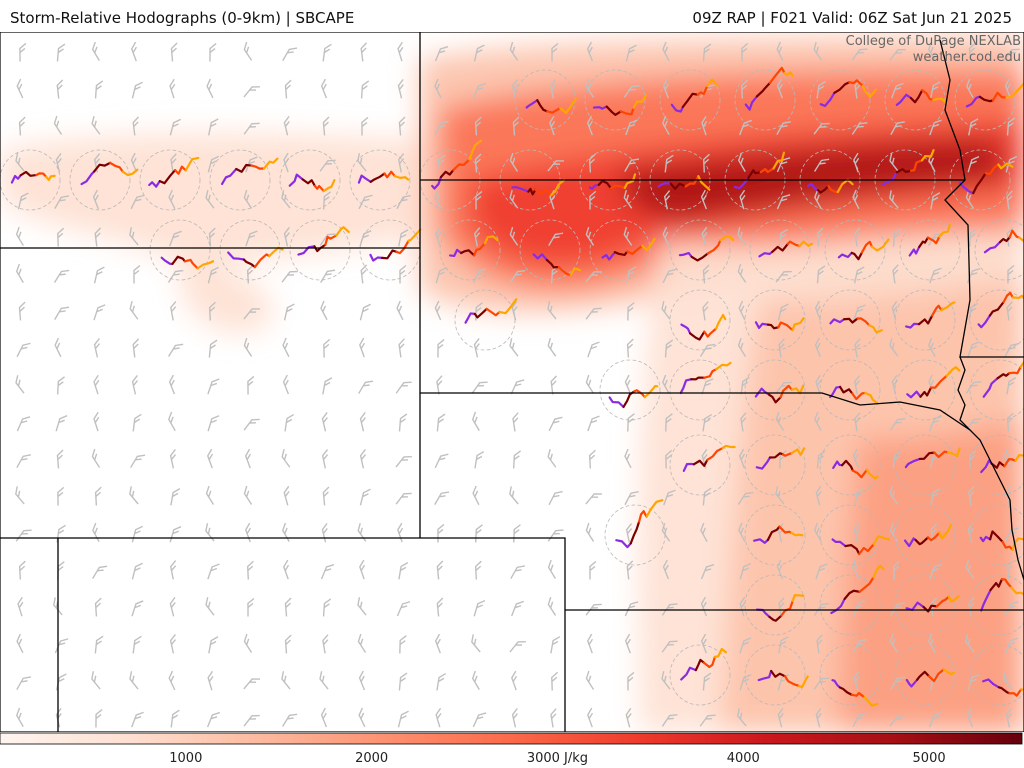  What do you see at coordinates (372, 758) in the screenshot?
I see `colorbar-tick-label: 2000` at bounding box center [372, 758].